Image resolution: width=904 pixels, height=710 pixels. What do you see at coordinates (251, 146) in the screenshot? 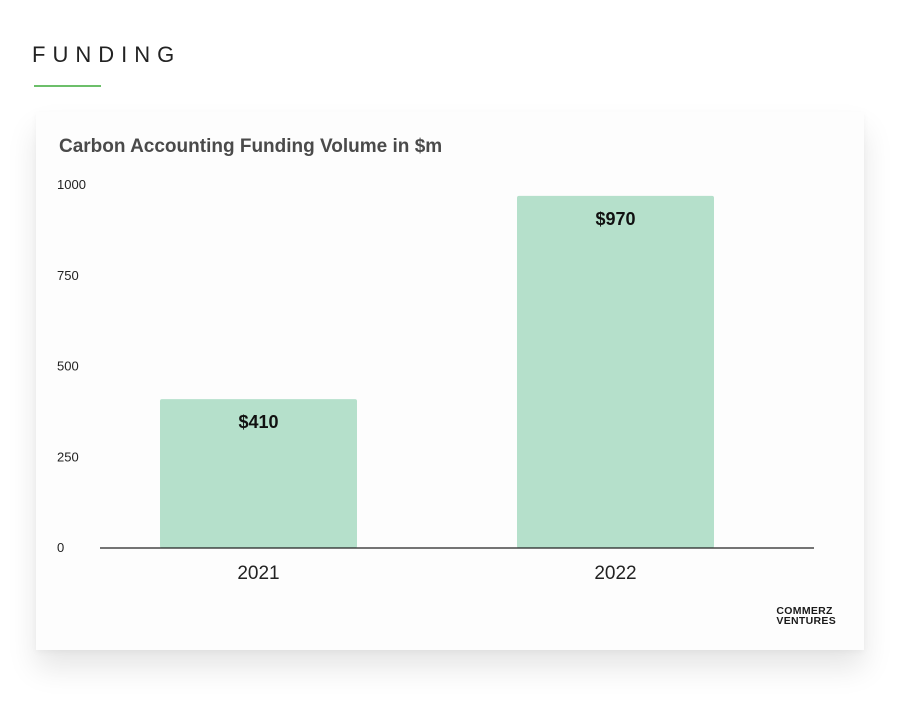
I see `chart-title: Carbon Accounting Funding Volume in $m` at bounding box center [251, 146].